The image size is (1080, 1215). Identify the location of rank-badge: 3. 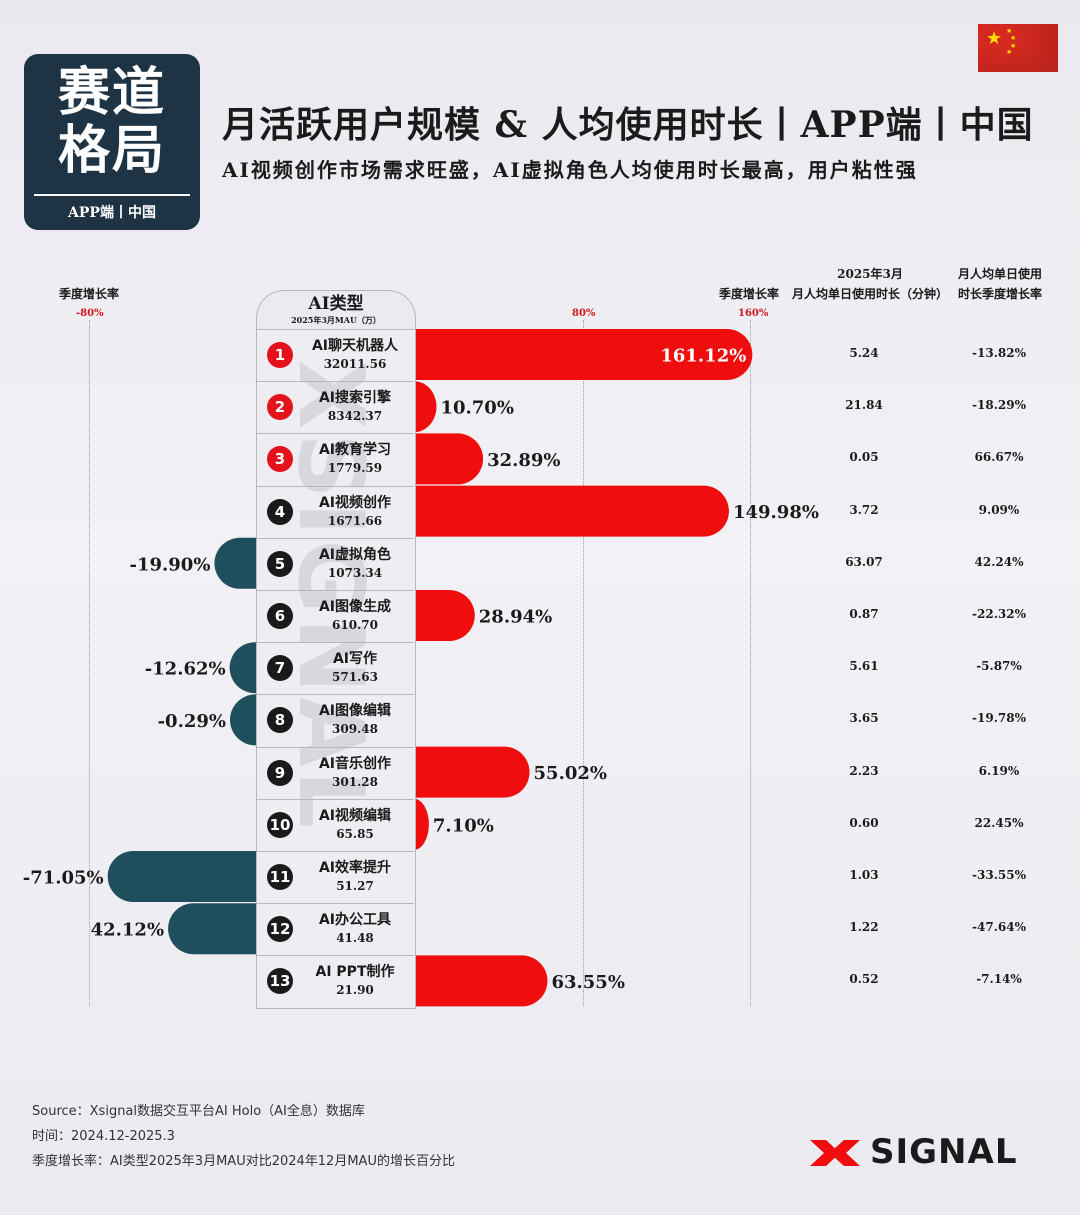
(280, 459).